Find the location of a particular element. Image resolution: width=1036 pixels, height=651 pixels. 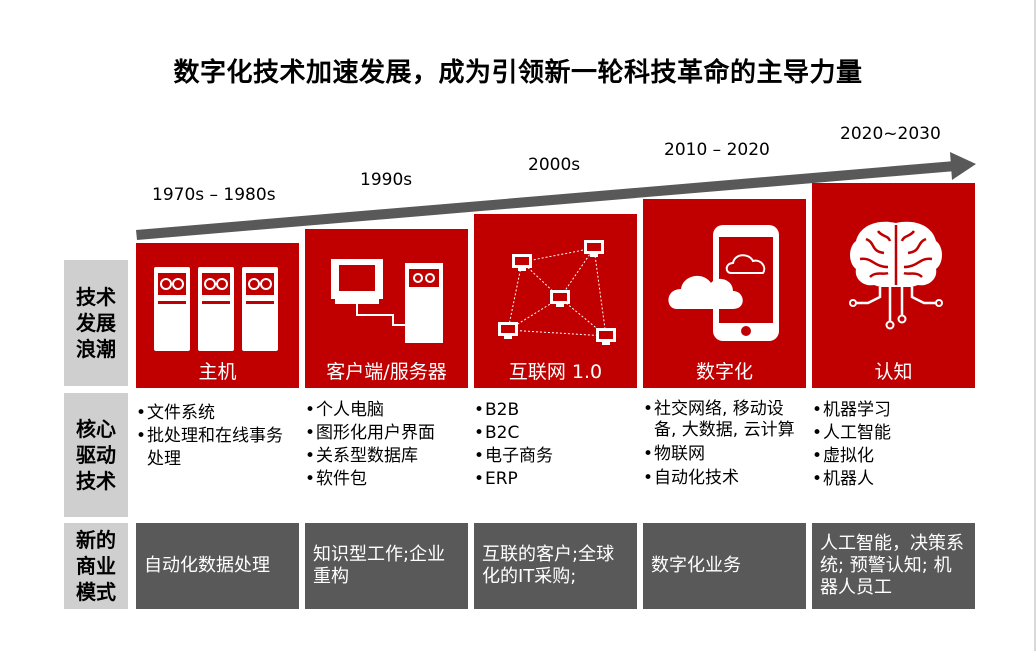

phone-cloud-icon is located at coordinates (723, 283).